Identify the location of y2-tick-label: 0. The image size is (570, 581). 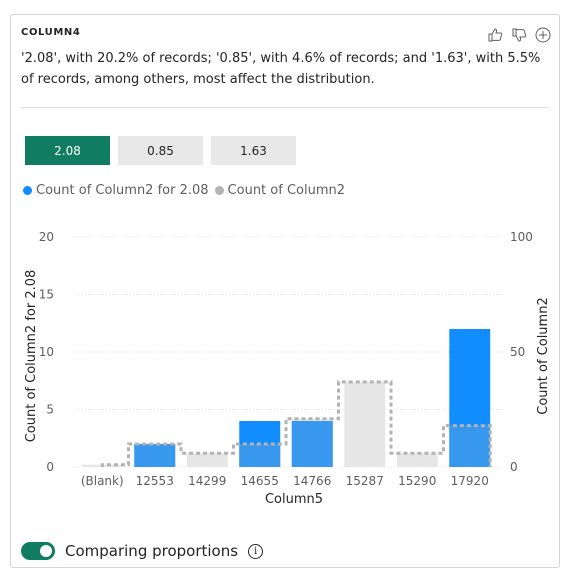
(514, 467).